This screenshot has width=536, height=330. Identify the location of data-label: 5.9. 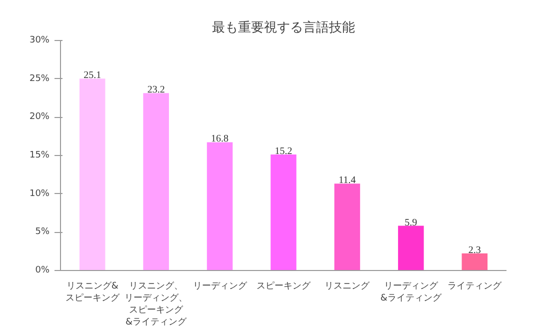
(411, 222).